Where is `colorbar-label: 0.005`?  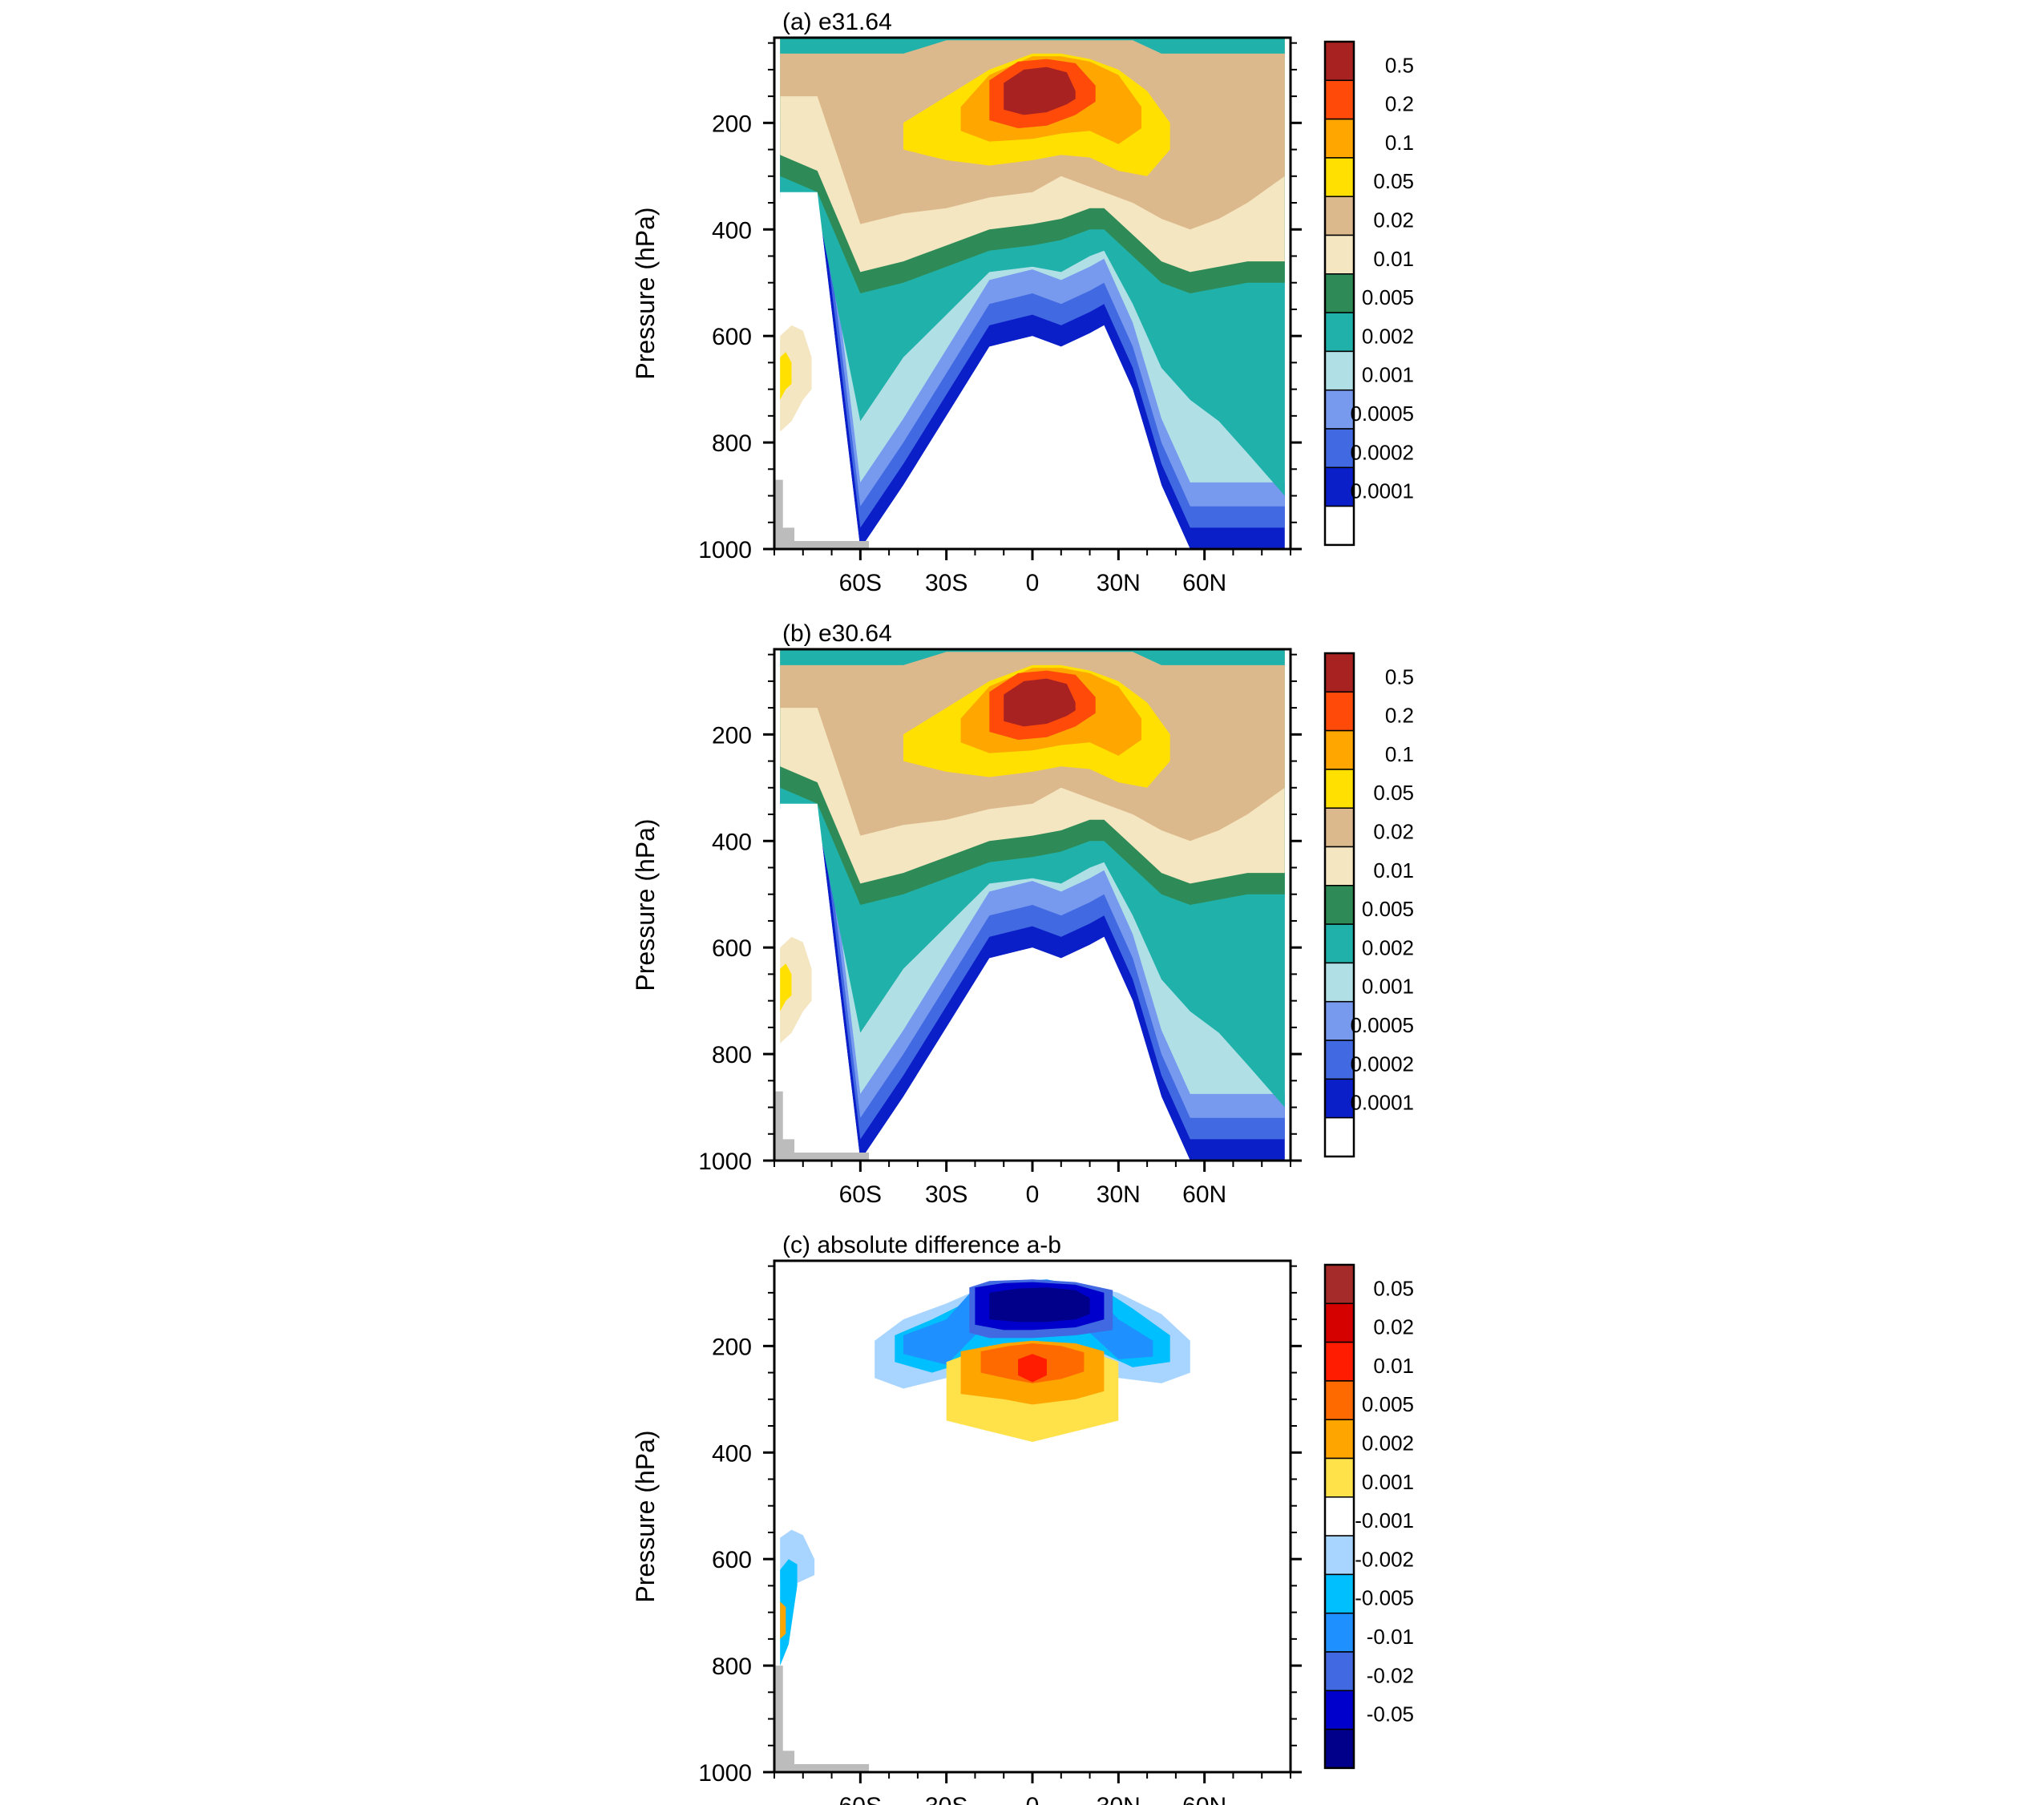 colorbar-label: 0.005 is located at coordinates (1388, 909).